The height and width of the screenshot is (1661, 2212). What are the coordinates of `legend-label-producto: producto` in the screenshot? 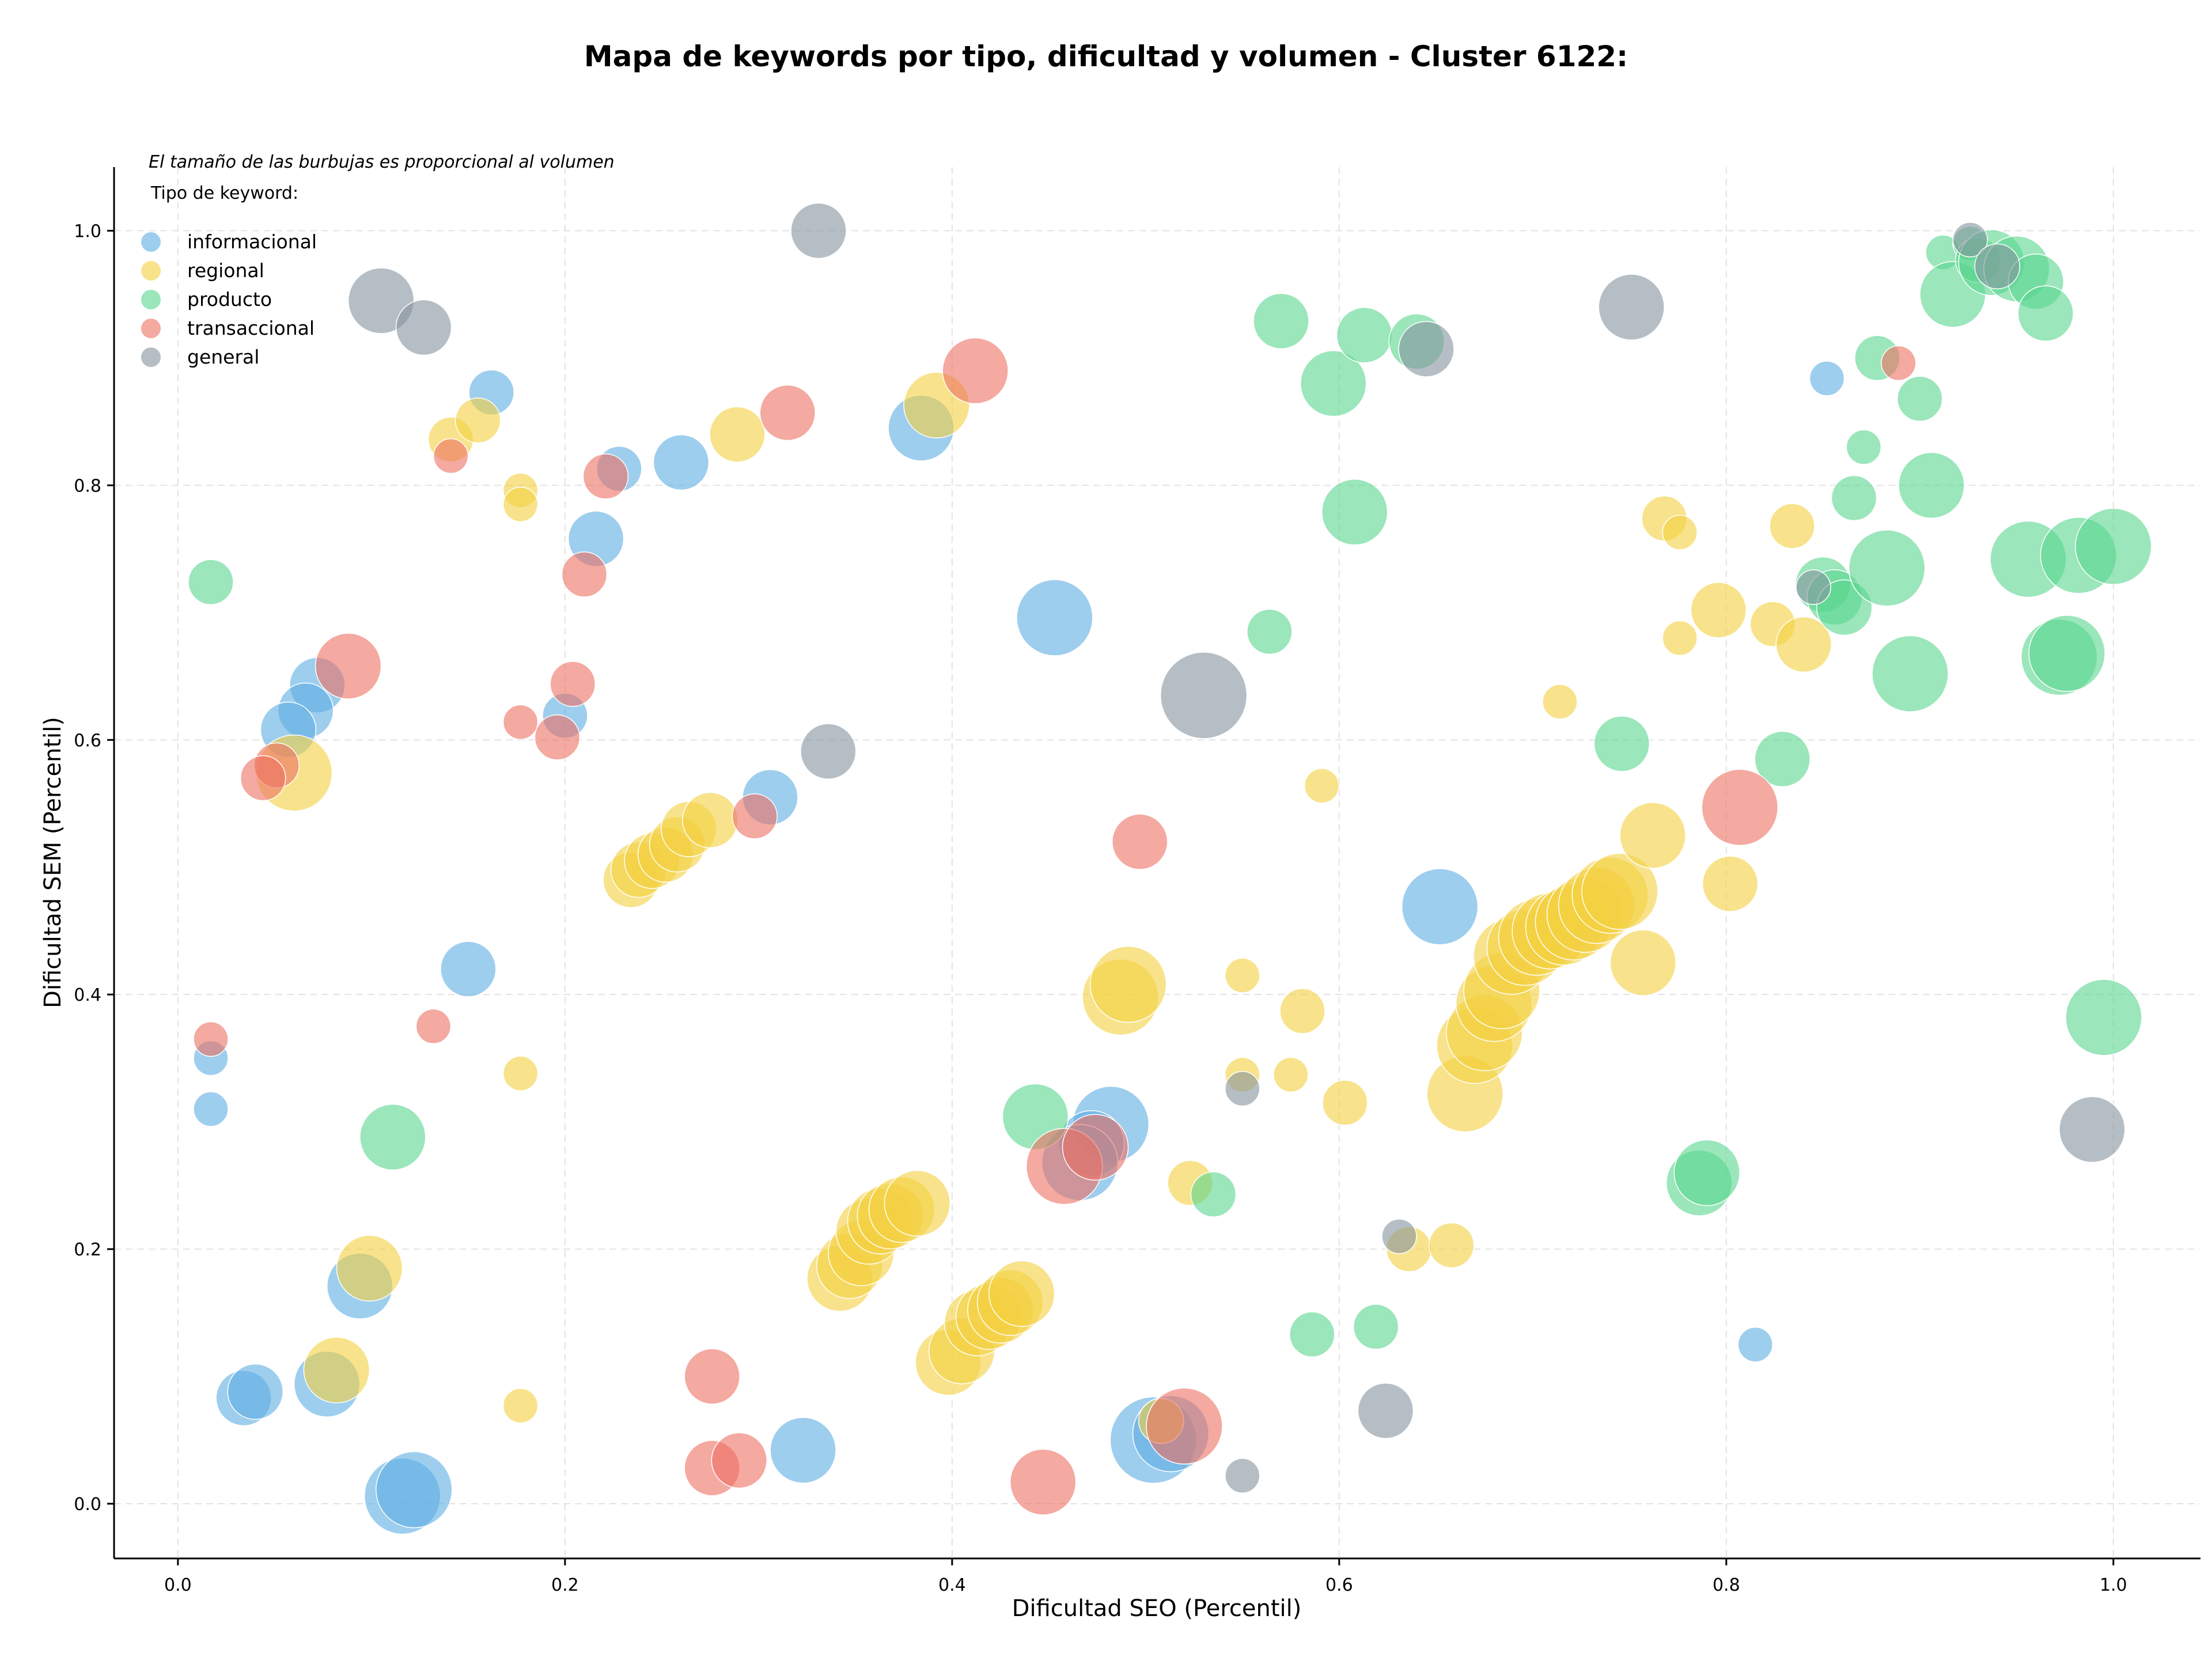 It's located at (229, 299).